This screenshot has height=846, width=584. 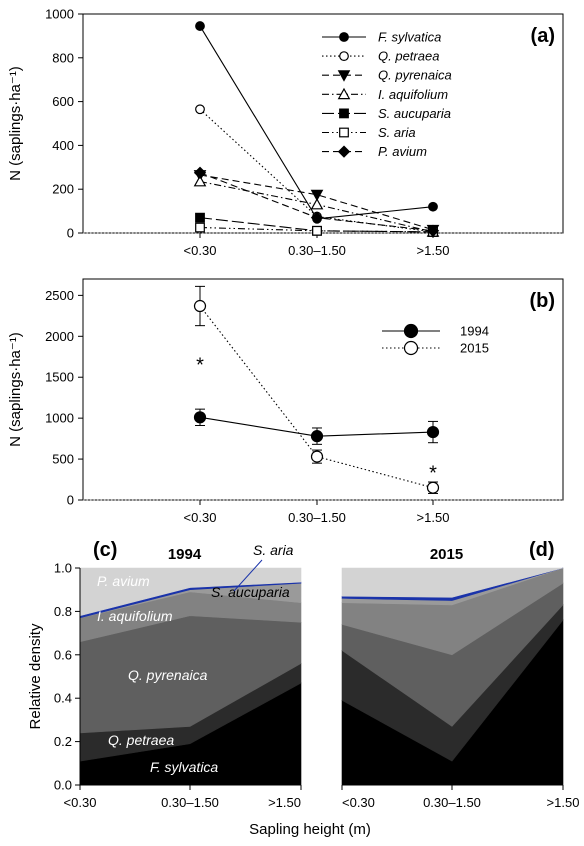 I want to click on legend-label: 2015, so click(x=474, y=348).